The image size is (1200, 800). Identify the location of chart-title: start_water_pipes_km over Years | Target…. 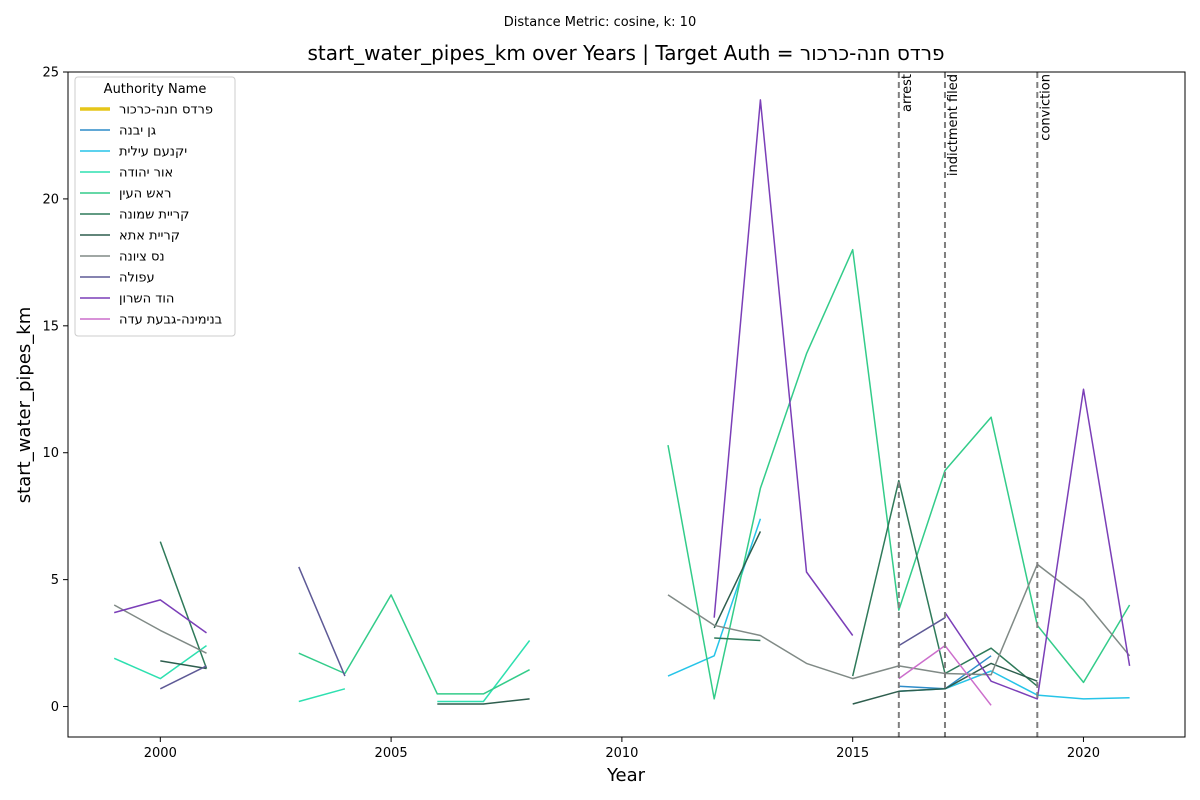
(626, 53).